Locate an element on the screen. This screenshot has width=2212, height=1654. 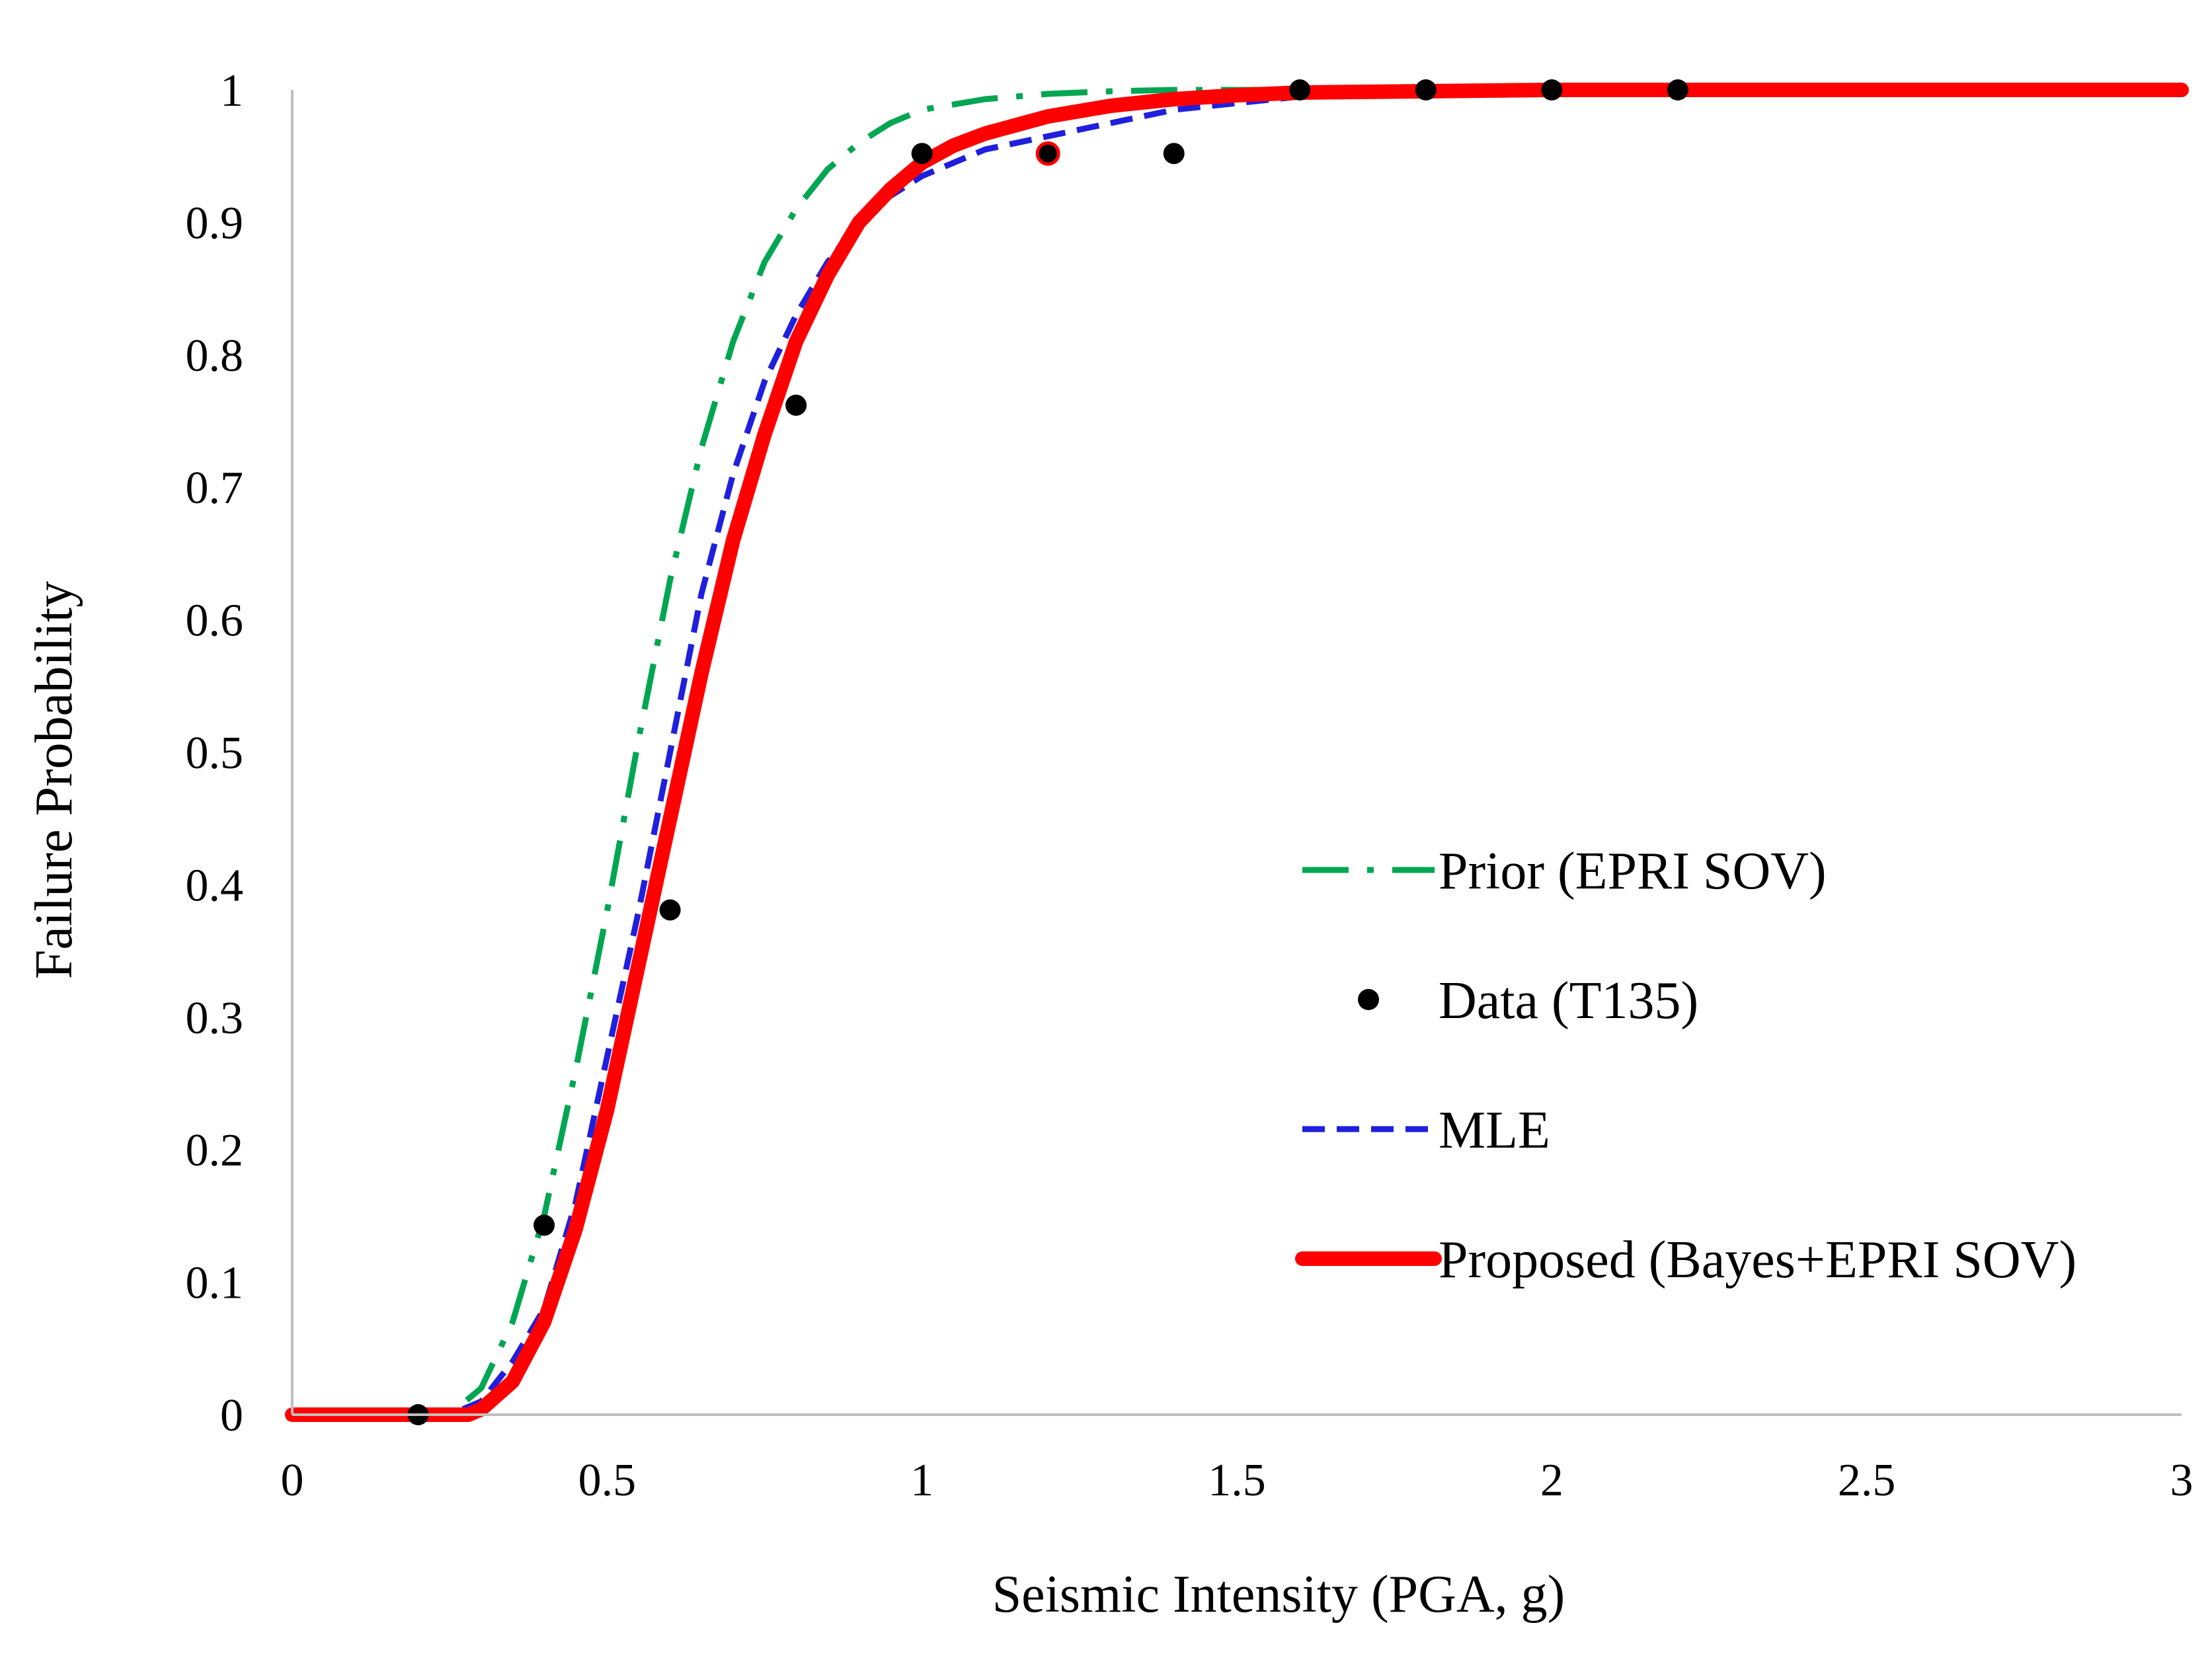
y-tick-label: 0 is located at coordinates (231, 1415).